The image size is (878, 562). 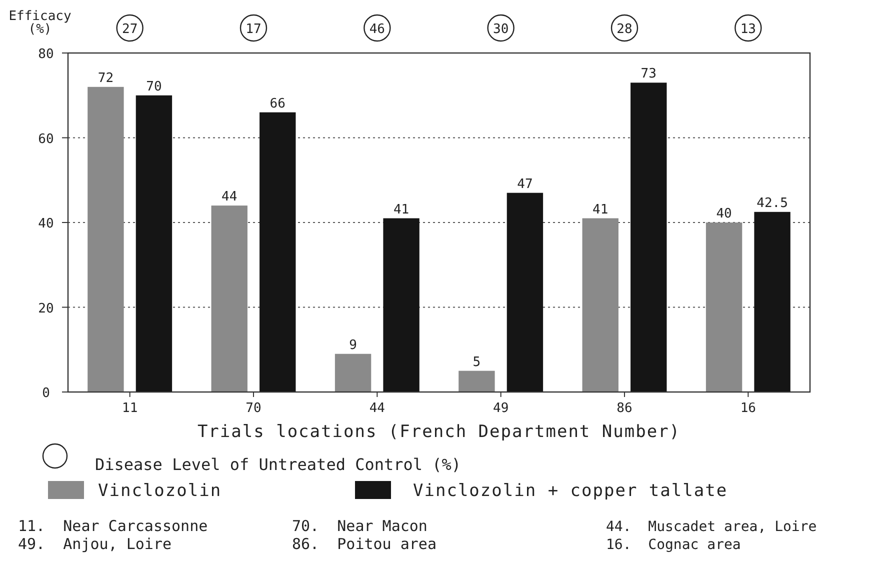 I want to click on y-tick-label: 40, so click(x=46, y=224).